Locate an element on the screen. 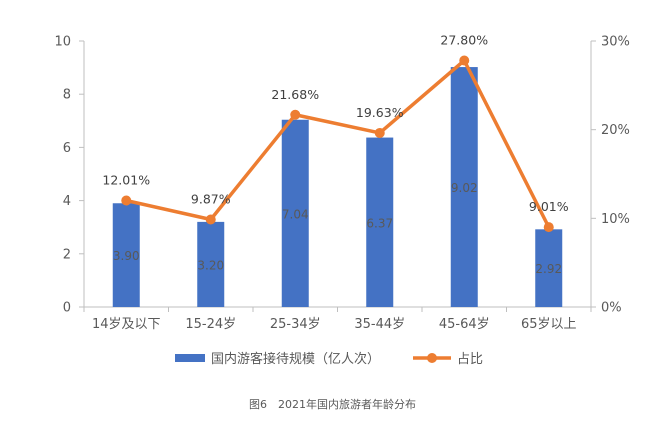  legend: 国内游客接待规模（亿人次） 占比 is located at coordinates (329, 359).